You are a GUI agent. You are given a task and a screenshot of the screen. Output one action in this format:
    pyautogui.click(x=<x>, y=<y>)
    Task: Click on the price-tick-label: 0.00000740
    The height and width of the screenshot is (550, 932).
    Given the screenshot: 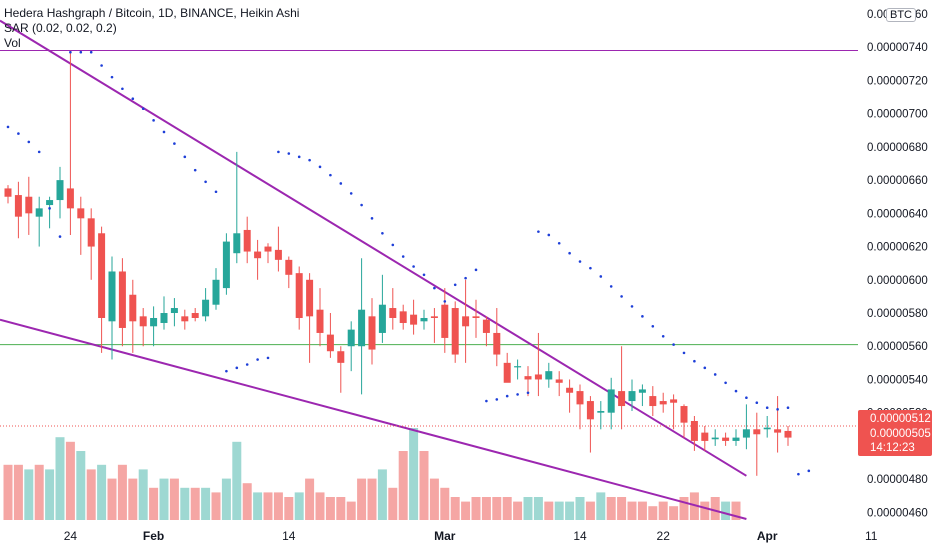 What is the action you would take?
    pyautogui.click(x=897, y=48)
    